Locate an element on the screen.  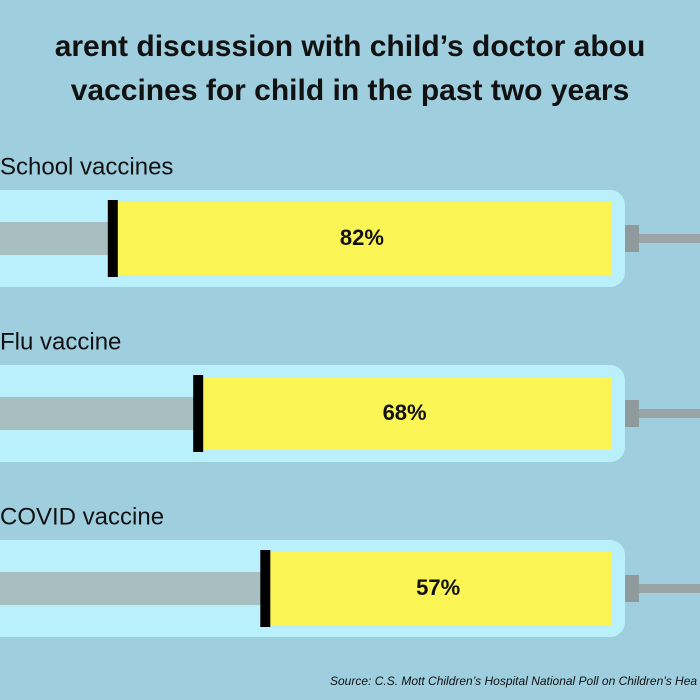
value-label: 82% is located at coordinates (362, 237).